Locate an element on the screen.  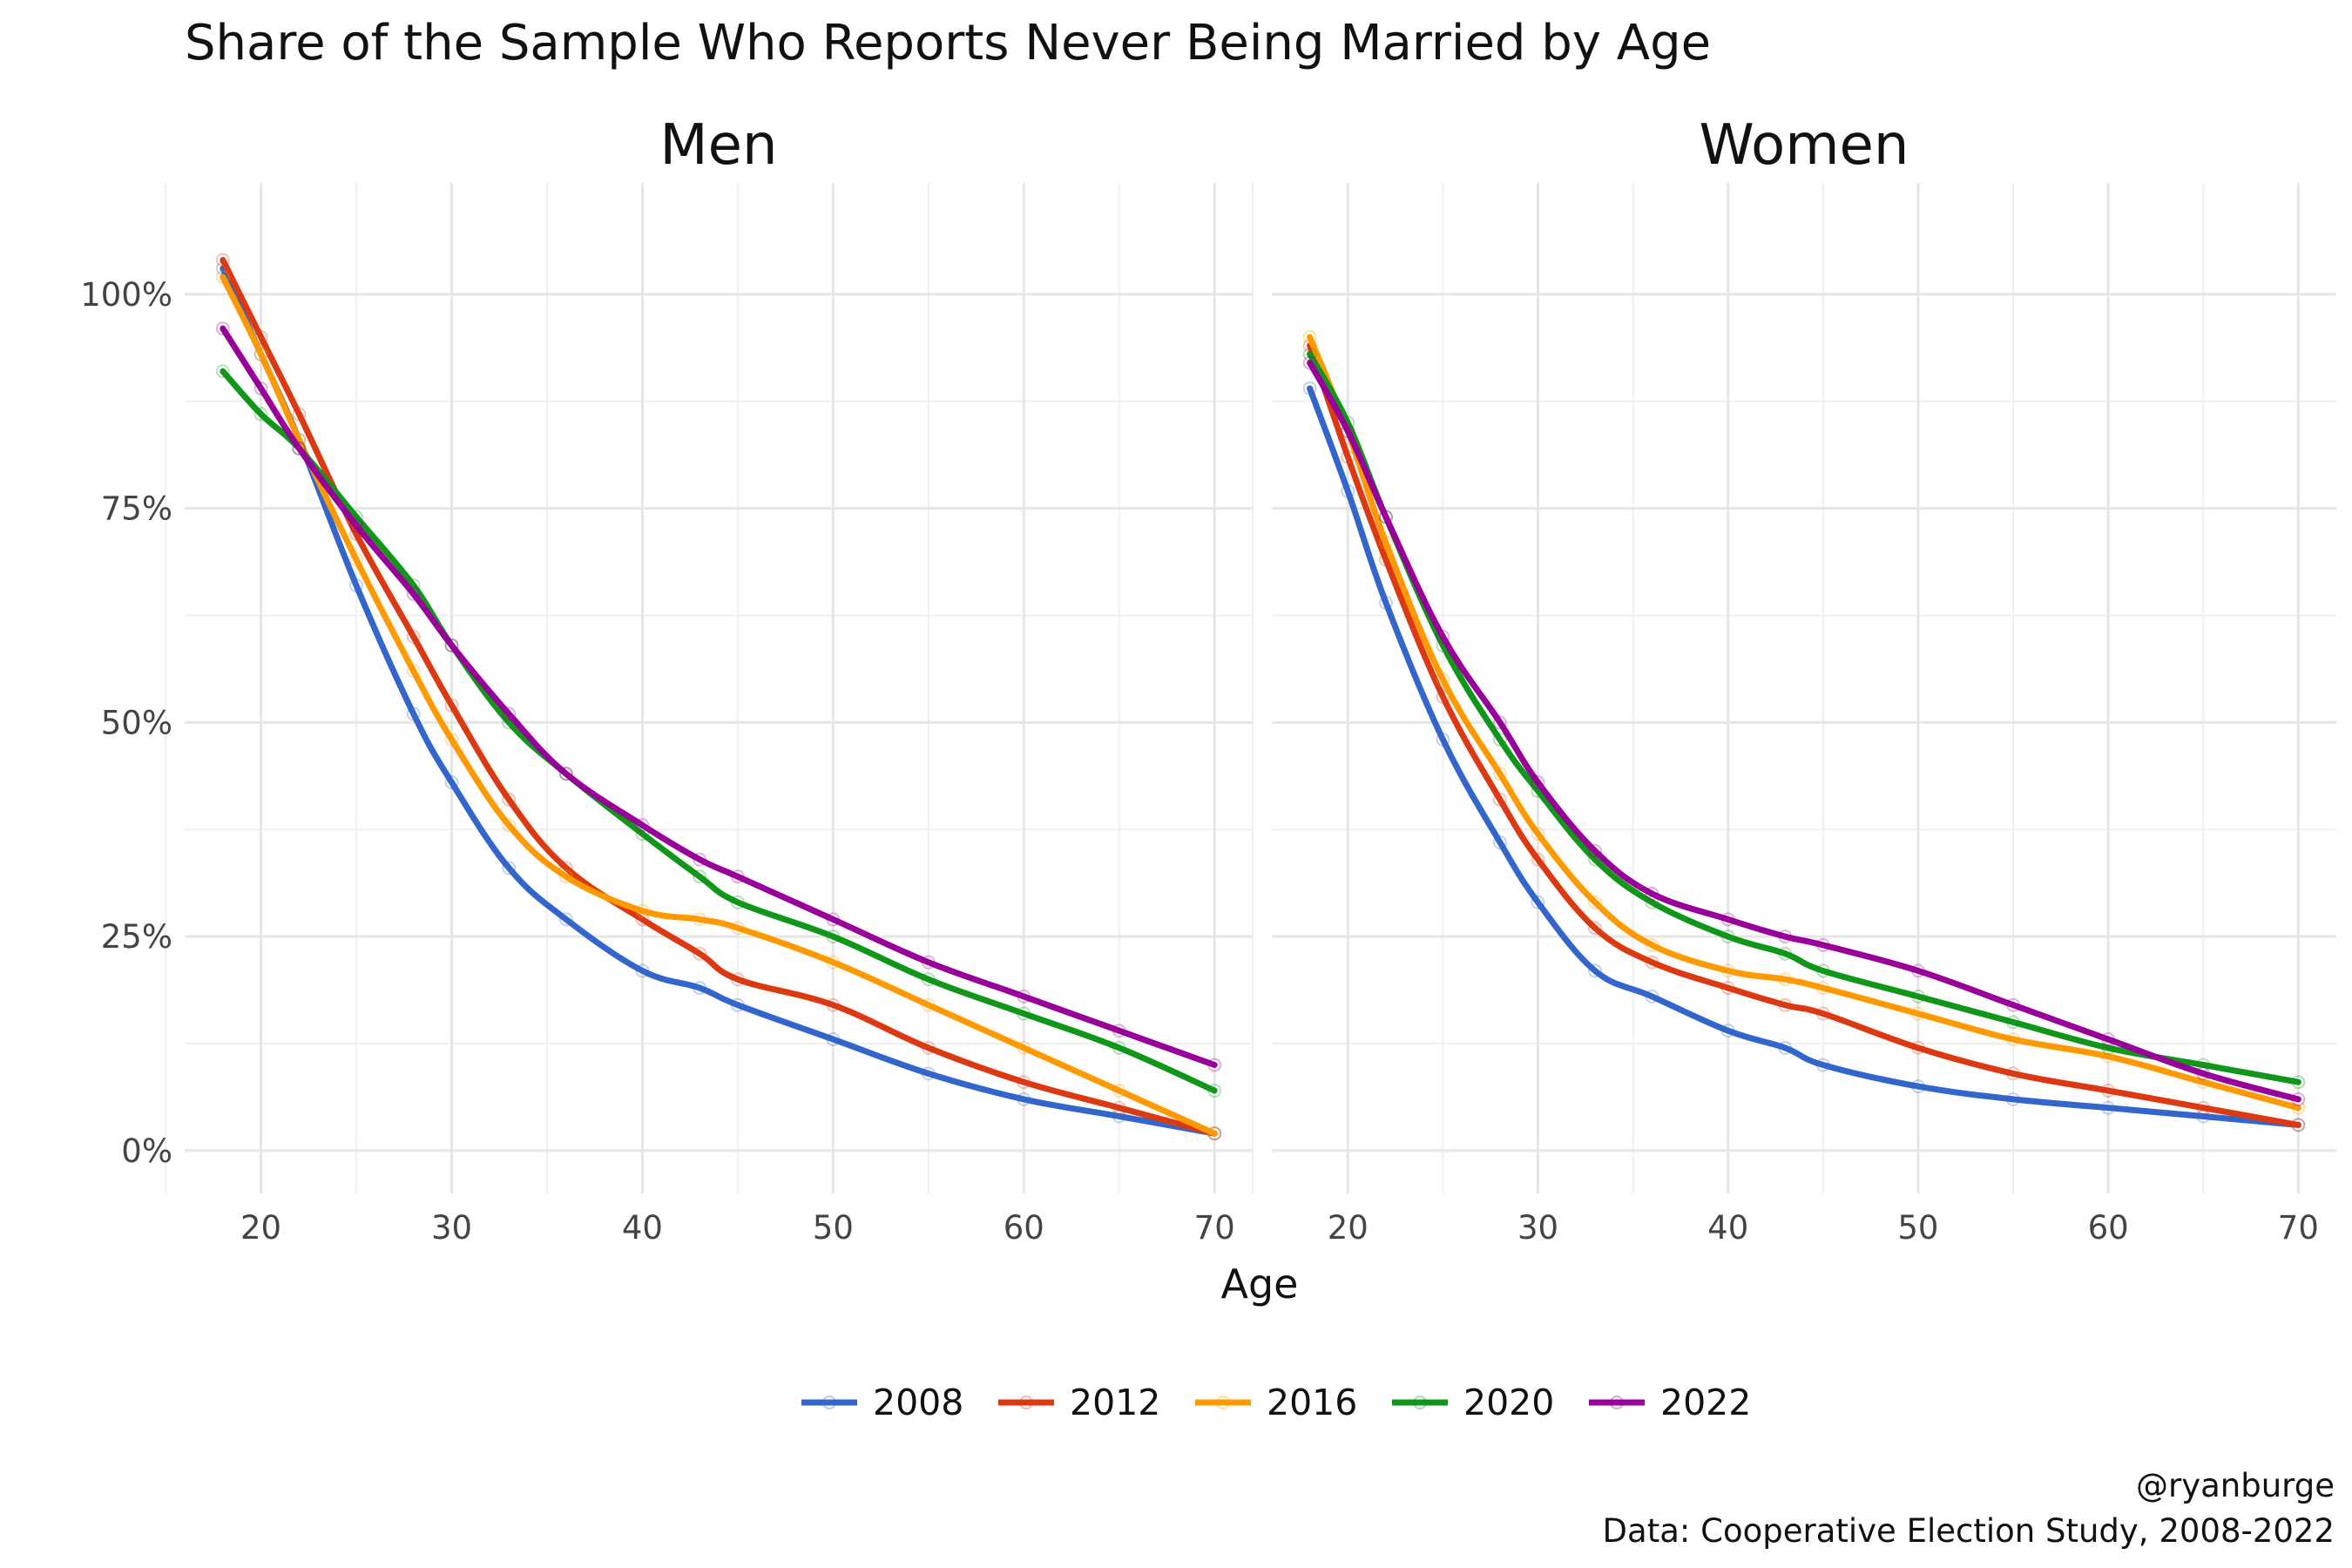
legend-item-2012: 2012 is located at coordinates (1079, 1402).